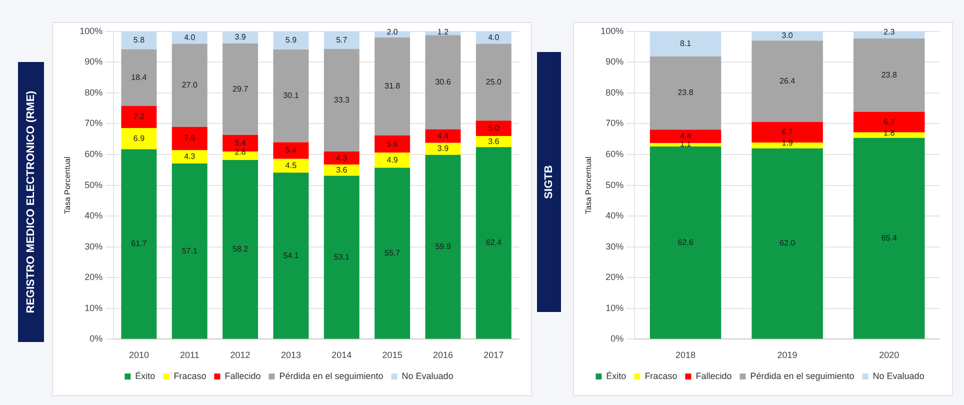 The height and width of the screenshot is (405, 964). Describe the element at coordinates (392, 143) in the screenshot. I see `data-label: 5.6` at that location.